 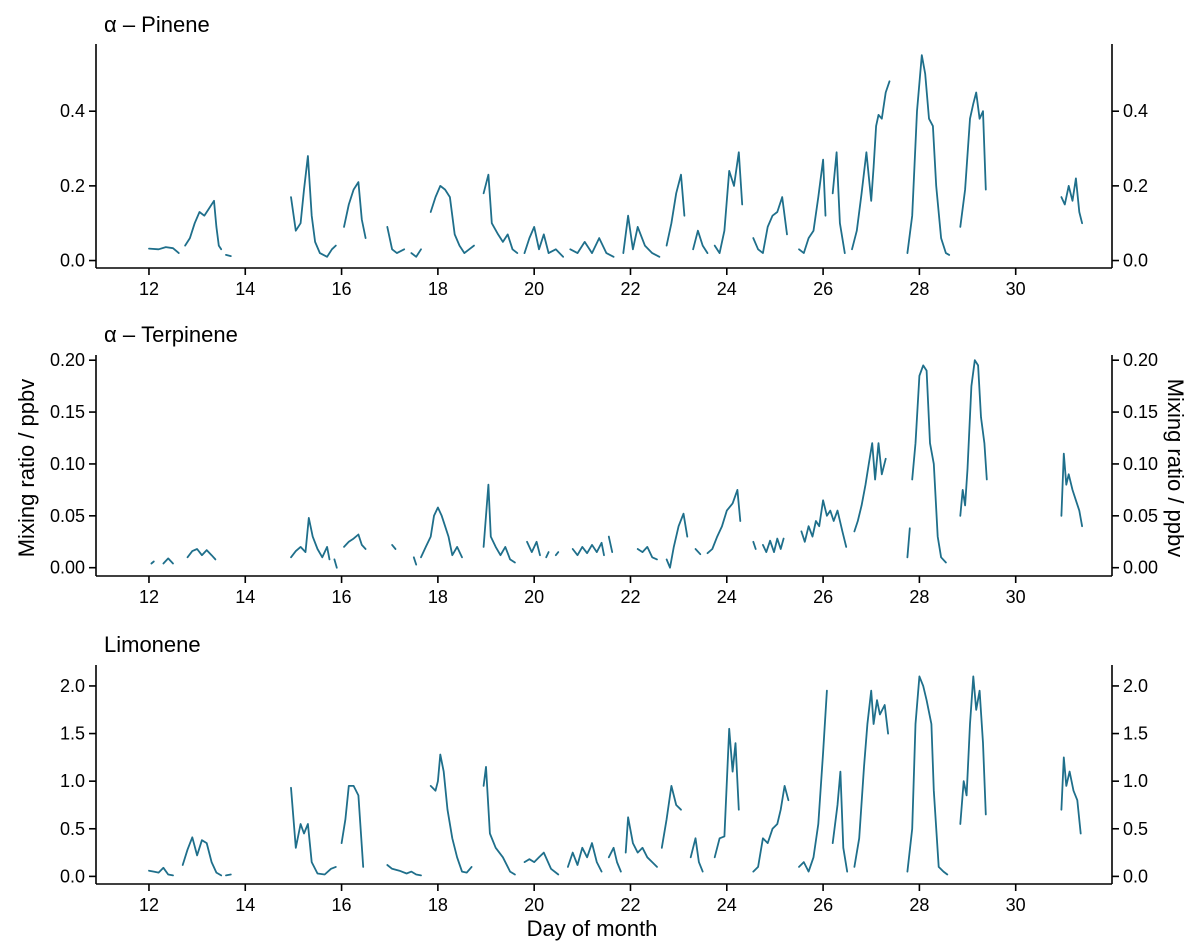 What do you see at coordinates (157, 24) in the screenshot?
I see `panel-title: α – Pinene` at bounding box center [157, 24].